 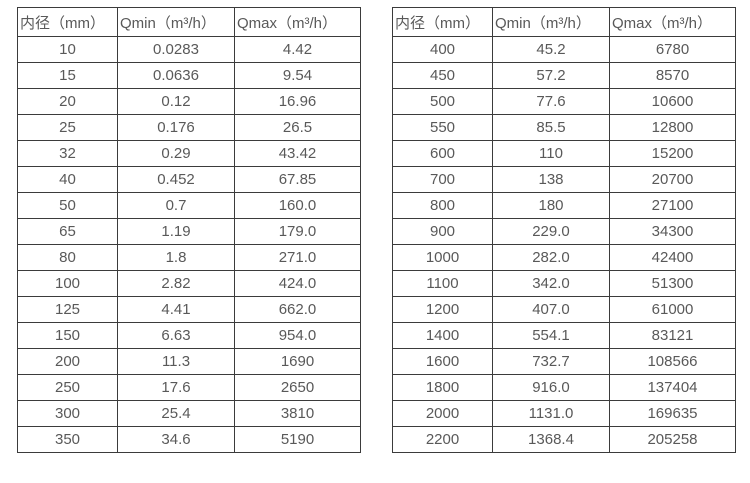 I want to click on table-row: 350 34.6 5190, so click(x=189, y=439).